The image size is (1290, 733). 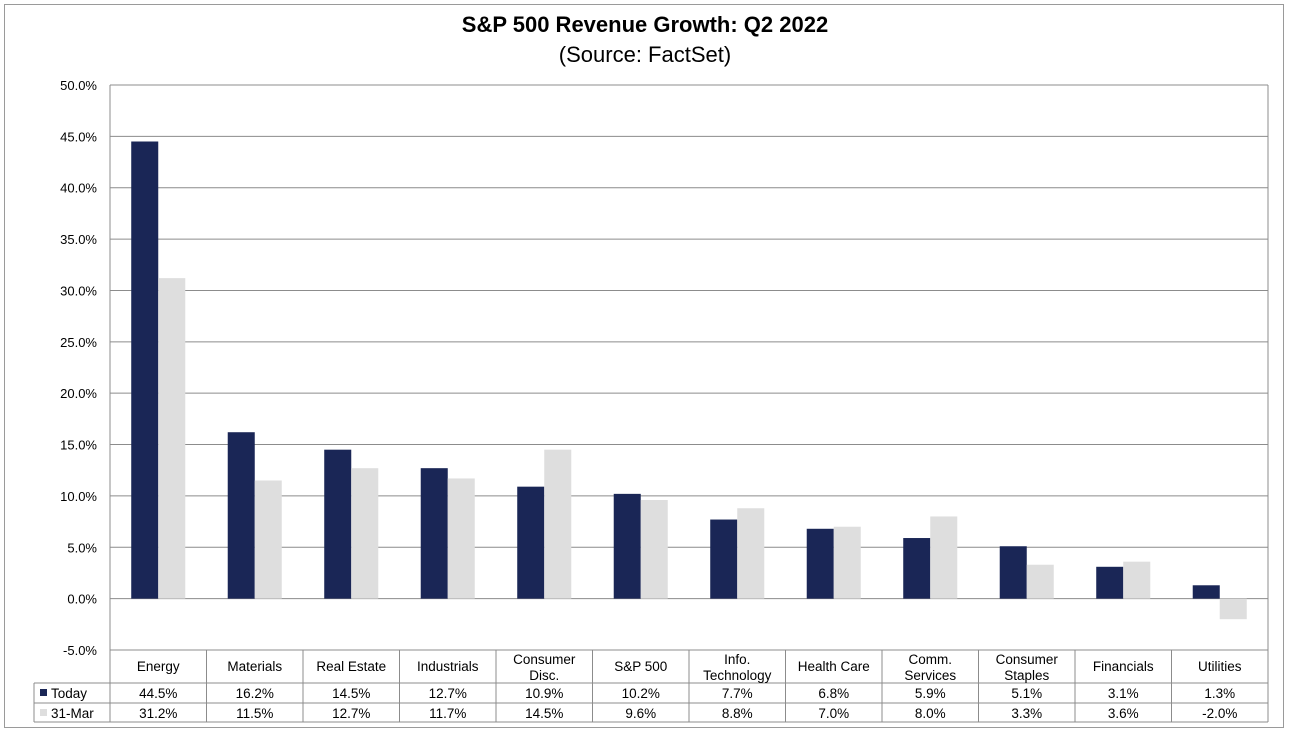 What do you see at coordinates (447, 713) in the screenshot?
I see `data-label: 11.7%` at bounding box center [447, 713].